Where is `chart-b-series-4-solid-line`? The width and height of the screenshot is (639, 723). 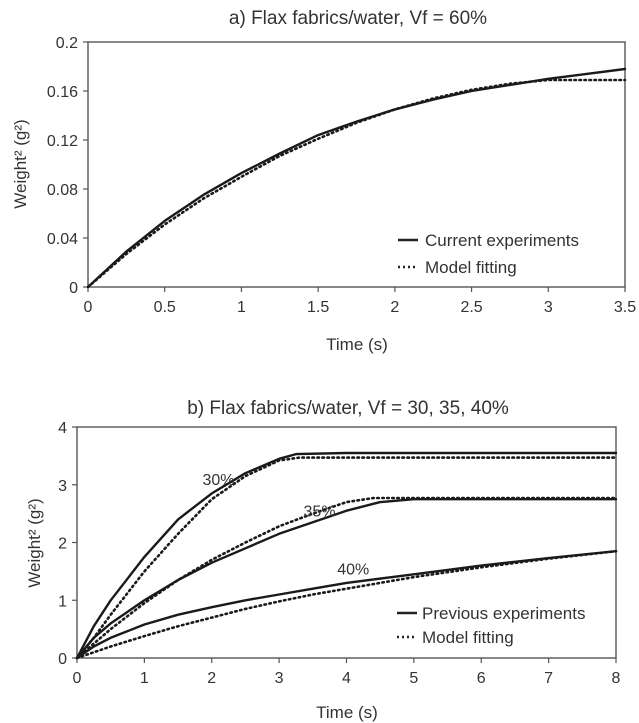
chart-b-series-4-solid-line is located at coordinates (346, 605).